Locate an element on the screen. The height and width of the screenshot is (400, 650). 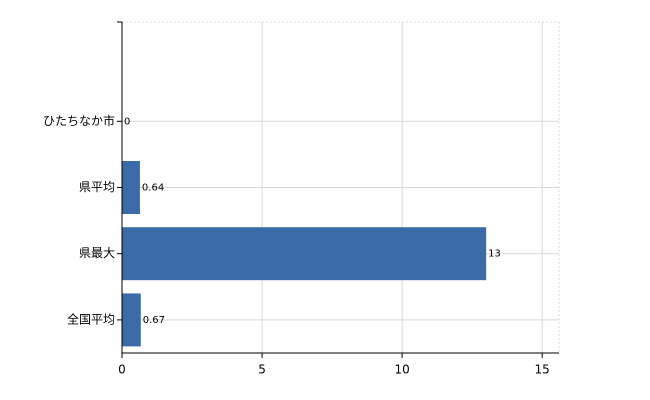
x-tick-label: 5 is located at coordinates (262, 370).